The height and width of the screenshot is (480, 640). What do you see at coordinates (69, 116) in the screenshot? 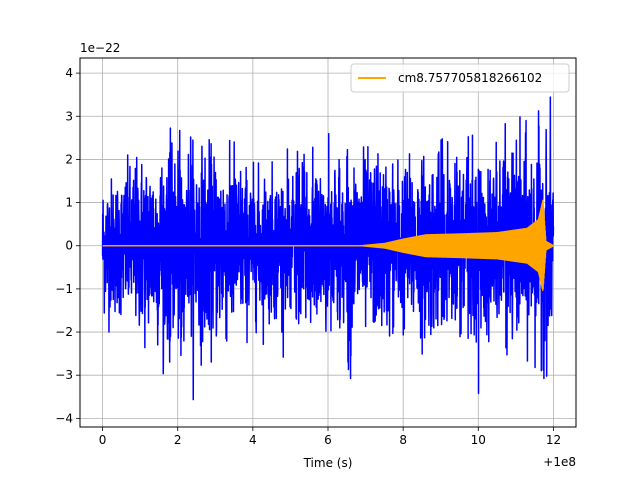
I see `y-tick-label: 3` at bounding box center [69, 116].